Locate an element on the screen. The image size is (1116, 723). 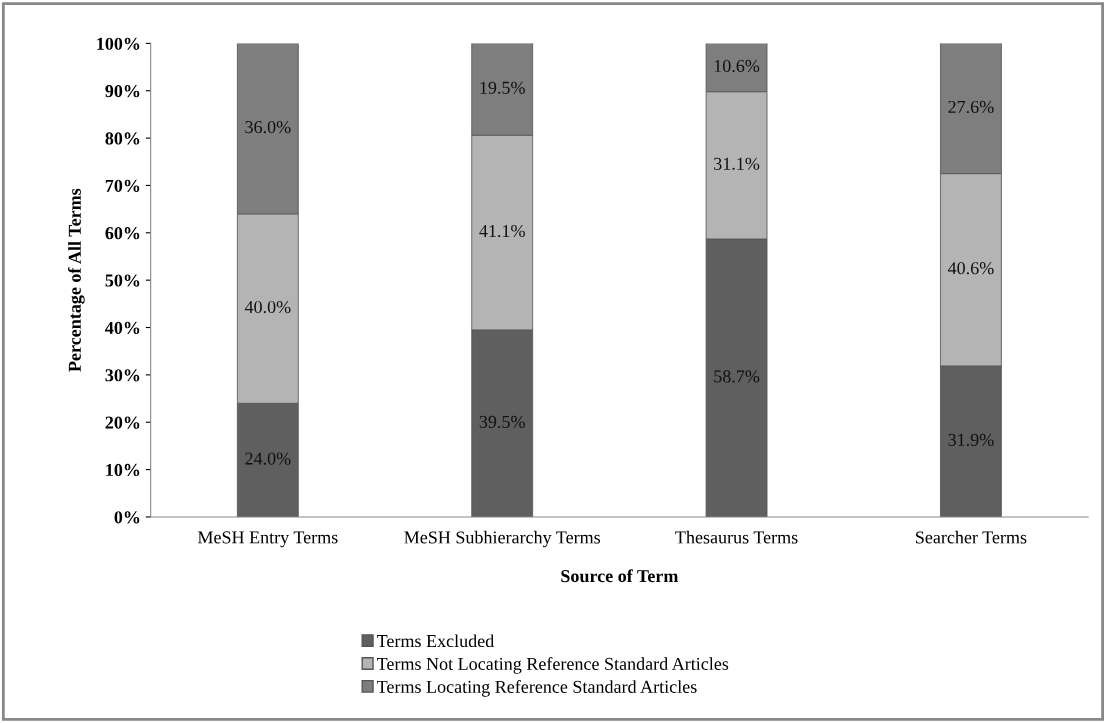
data-label: 31.1% is located at coordinates (737, 163).